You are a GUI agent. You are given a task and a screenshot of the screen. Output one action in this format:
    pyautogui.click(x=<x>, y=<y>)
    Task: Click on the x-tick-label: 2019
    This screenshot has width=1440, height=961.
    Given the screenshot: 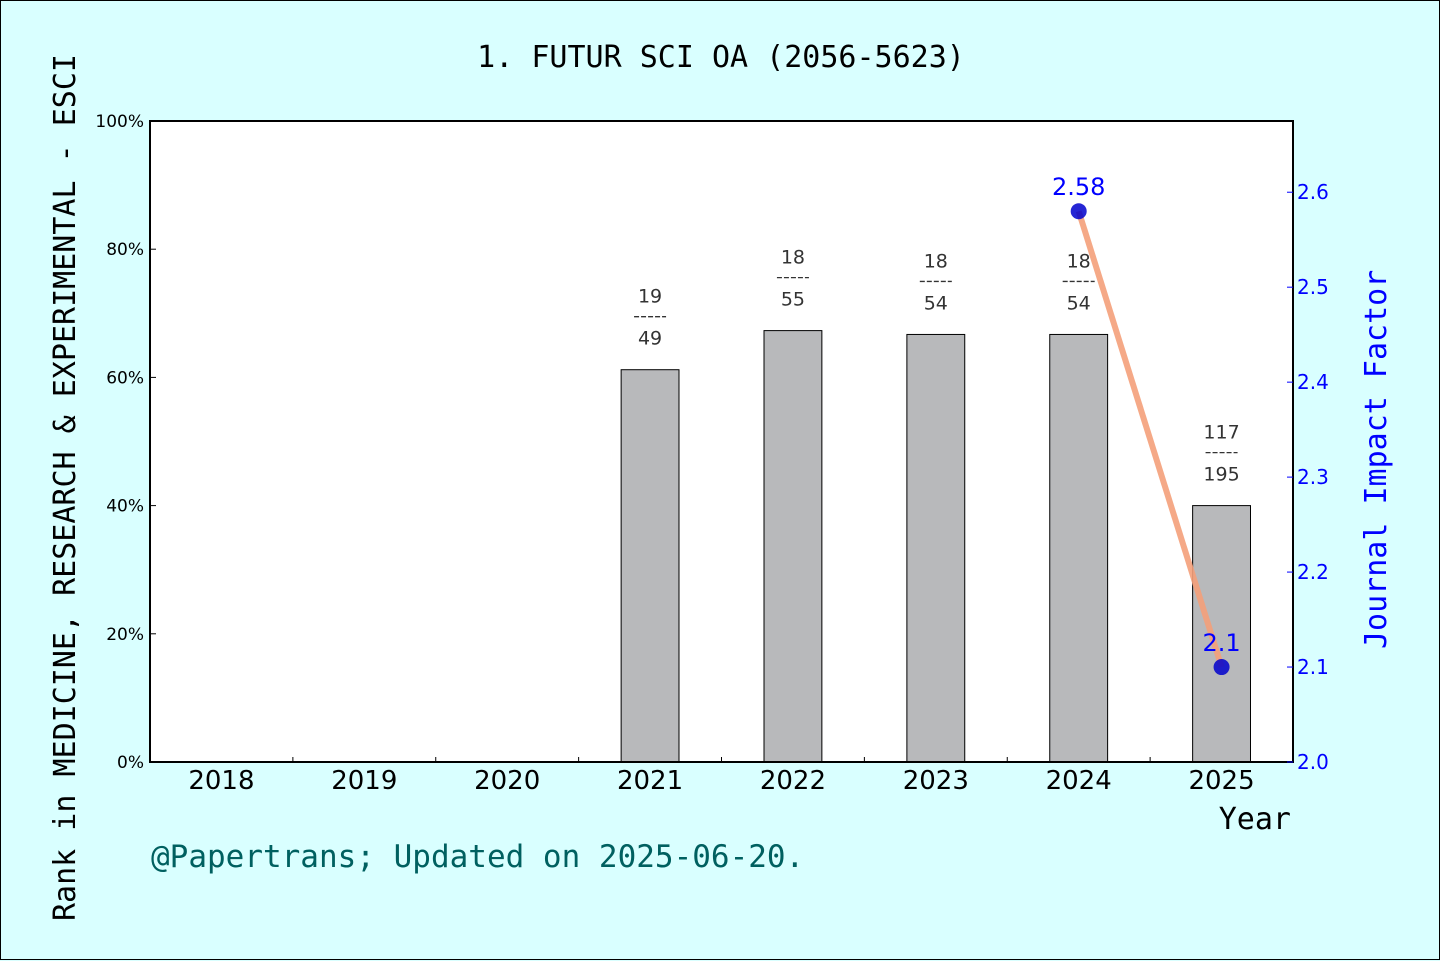 What is the action you would take?
    pyautogui.click(x=364, y=781)
    